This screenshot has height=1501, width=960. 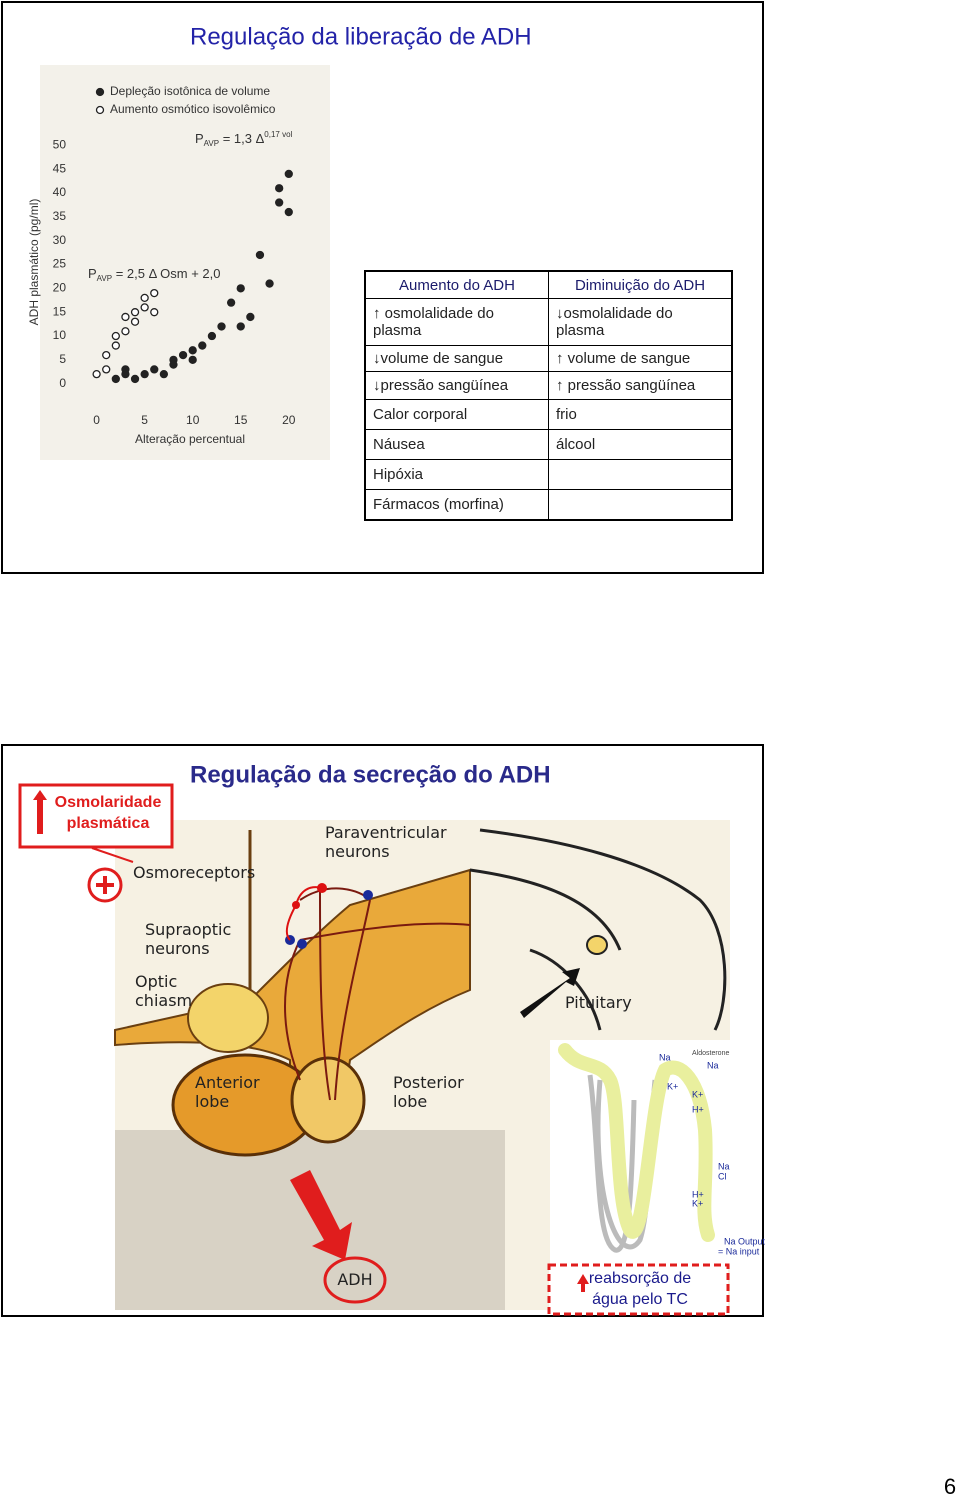 I want to click on kidney-label: = Na input, so click(x=739, y=1251).